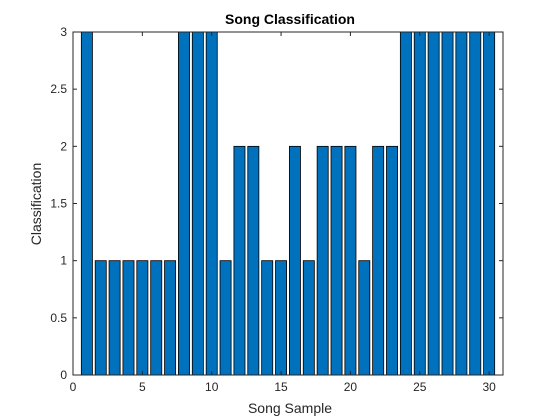 The image size is (560, 420). I want to click on chart-title: Song Classification, so click(290, 19).